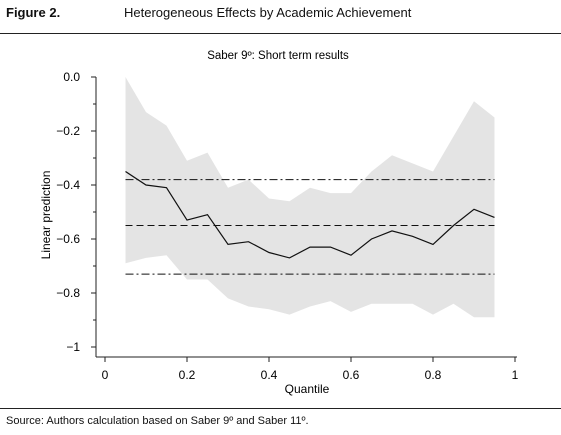 This screenshot has width=561, height=435. What do you see at coordinates (269, 375) in the screenshot?
I see `x-tick-label: 0.4` at bounding box center [269, 375].